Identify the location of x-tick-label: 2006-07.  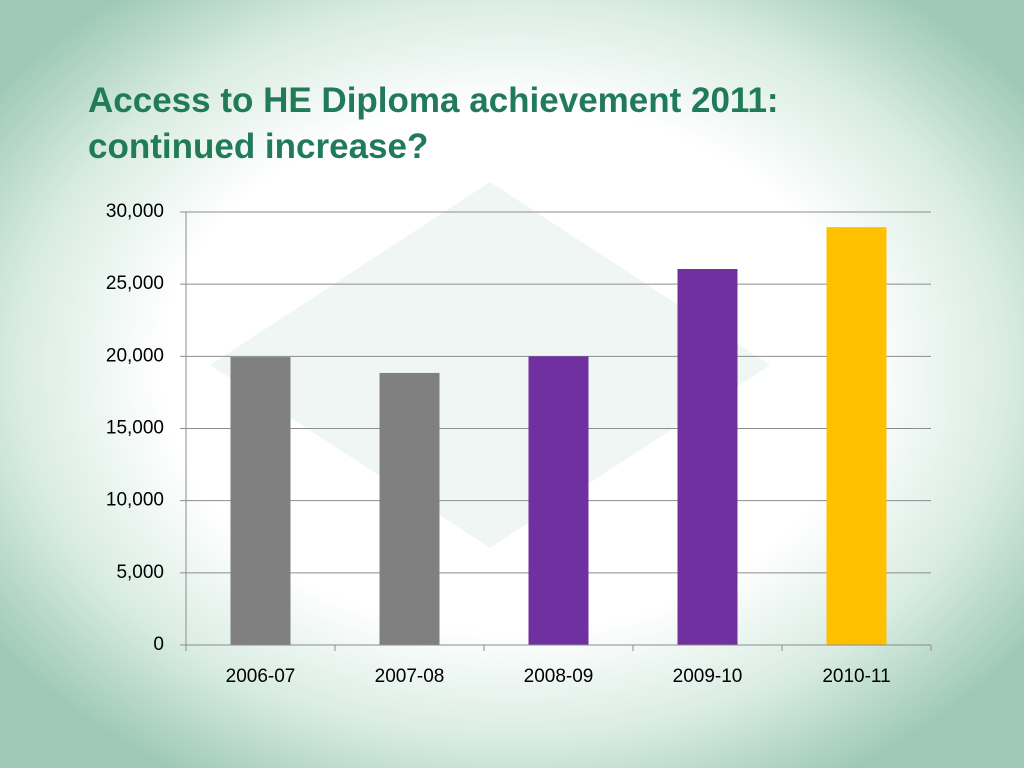
(261, 676).